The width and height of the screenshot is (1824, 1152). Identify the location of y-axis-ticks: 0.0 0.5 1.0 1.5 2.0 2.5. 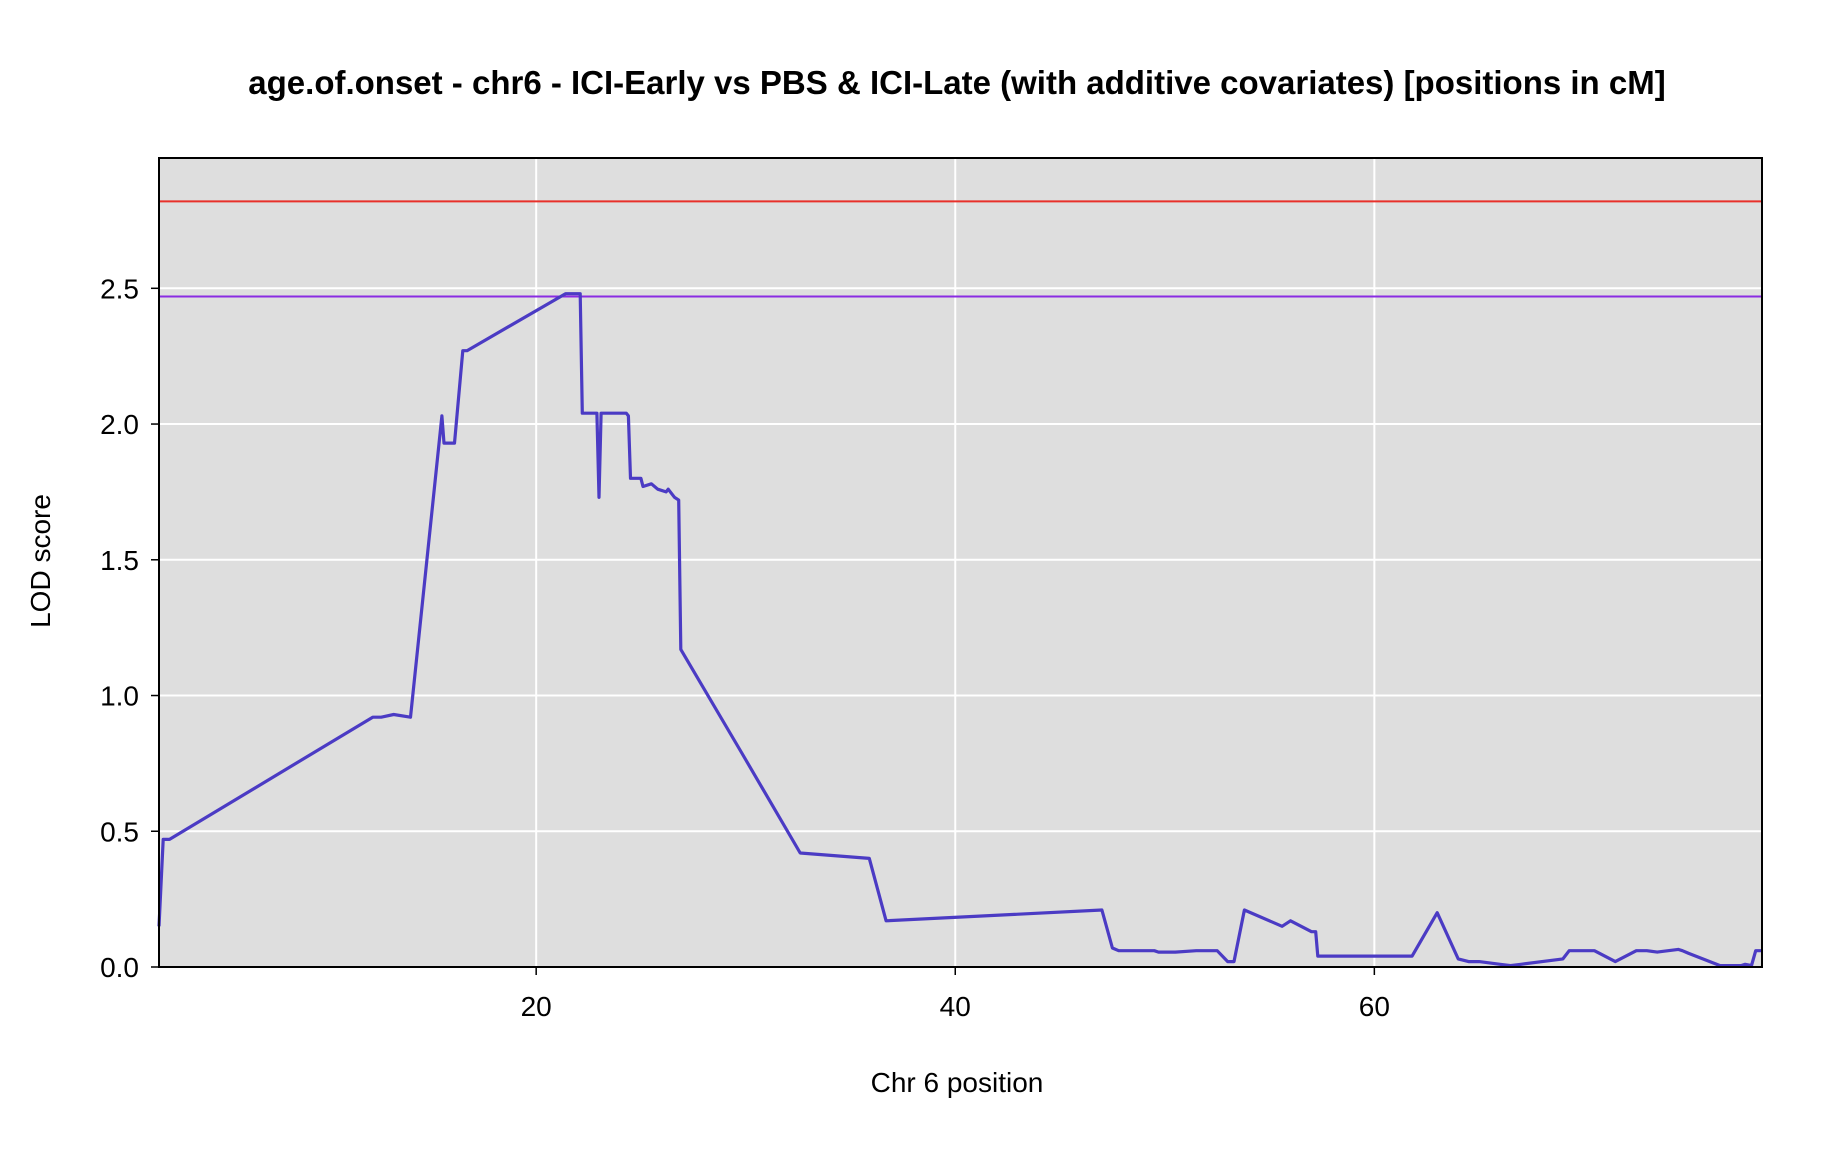
(129, 628).